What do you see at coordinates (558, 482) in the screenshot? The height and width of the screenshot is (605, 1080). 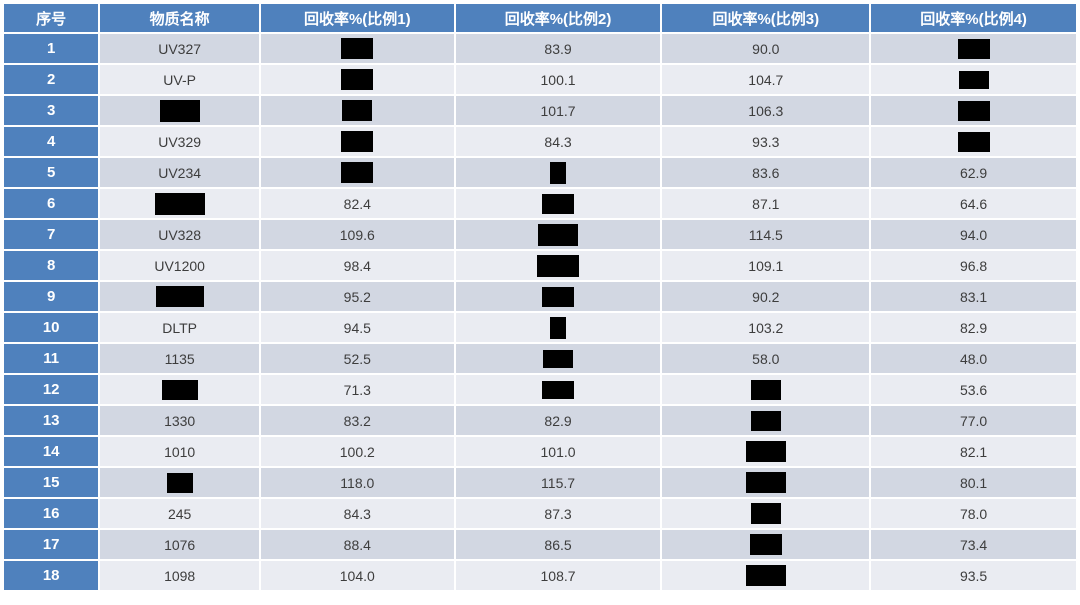 I see `recovery-ratio2-cell: 115.7` at bounding box center [558, 482].